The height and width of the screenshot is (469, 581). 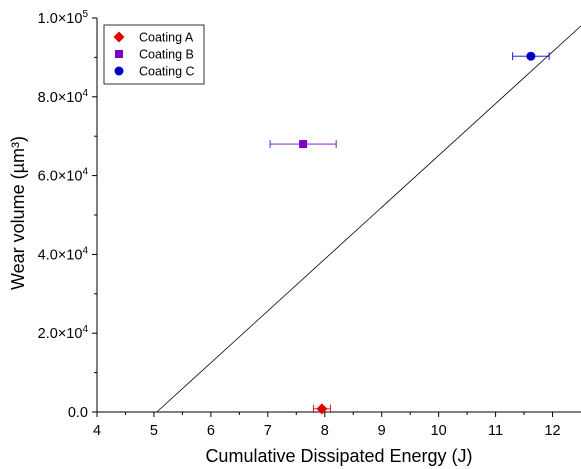 What do you see at coordinates (325, 431) in the screenshot?
I see `x-tick-label: 8` at bounding box center [325, 431].